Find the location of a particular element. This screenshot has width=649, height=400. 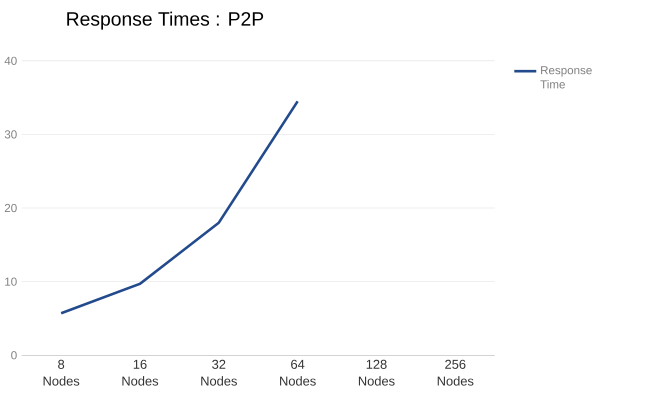

x-tick-label: 16 Nodes is located at coordinates (140, 373).